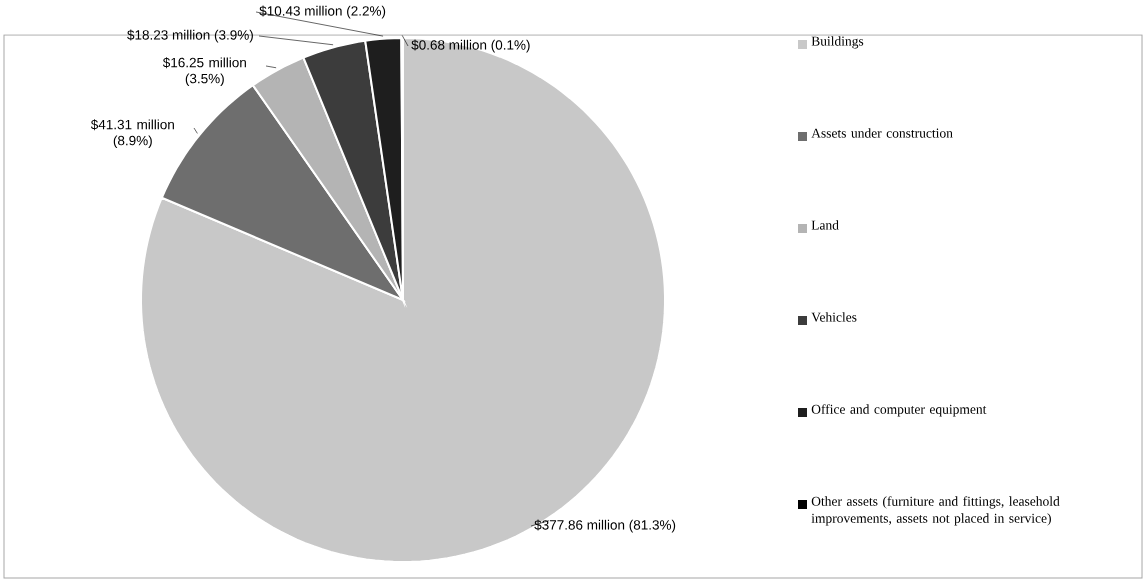 Image resolution: width=1143 pixels, height=579 pixels. I want to click on data-label: $16.25 million (3.5%), so click(204, 71).